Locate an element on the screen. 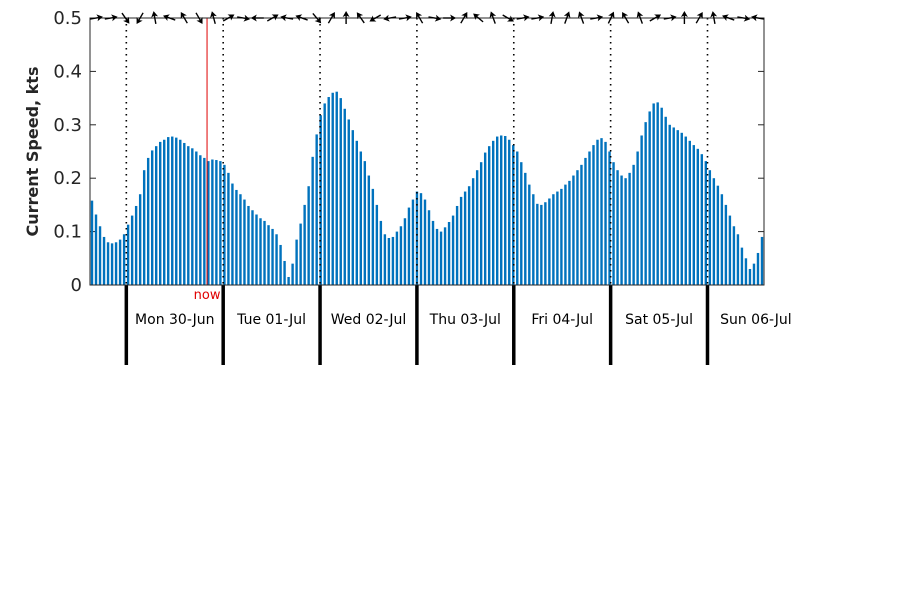 The height and width of the screenshot is (600, 900). now-label: now is located at coordinates (207, 295).